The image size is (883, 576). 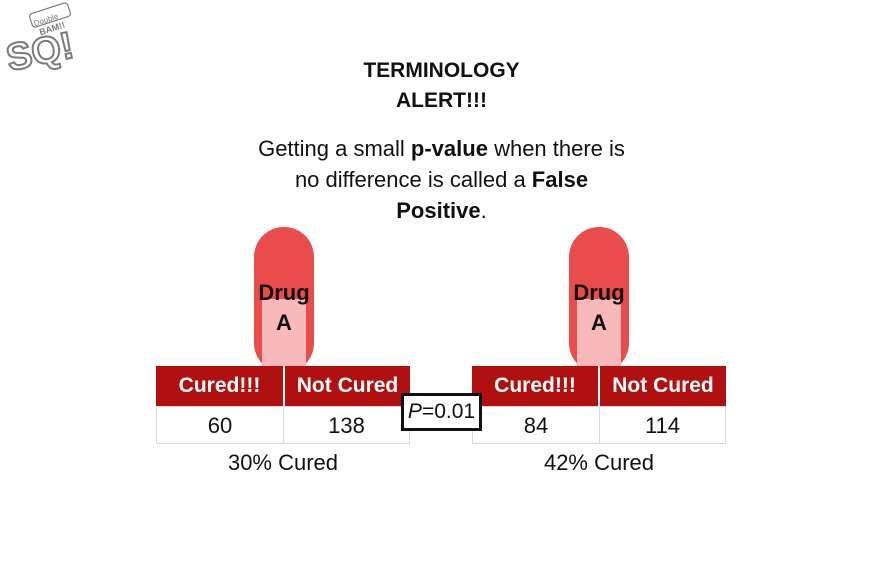 What do you see at coordinates (599, 292) in the screenshot?
I see `pill-right-word: Drug` at bounding box center [599, 292].